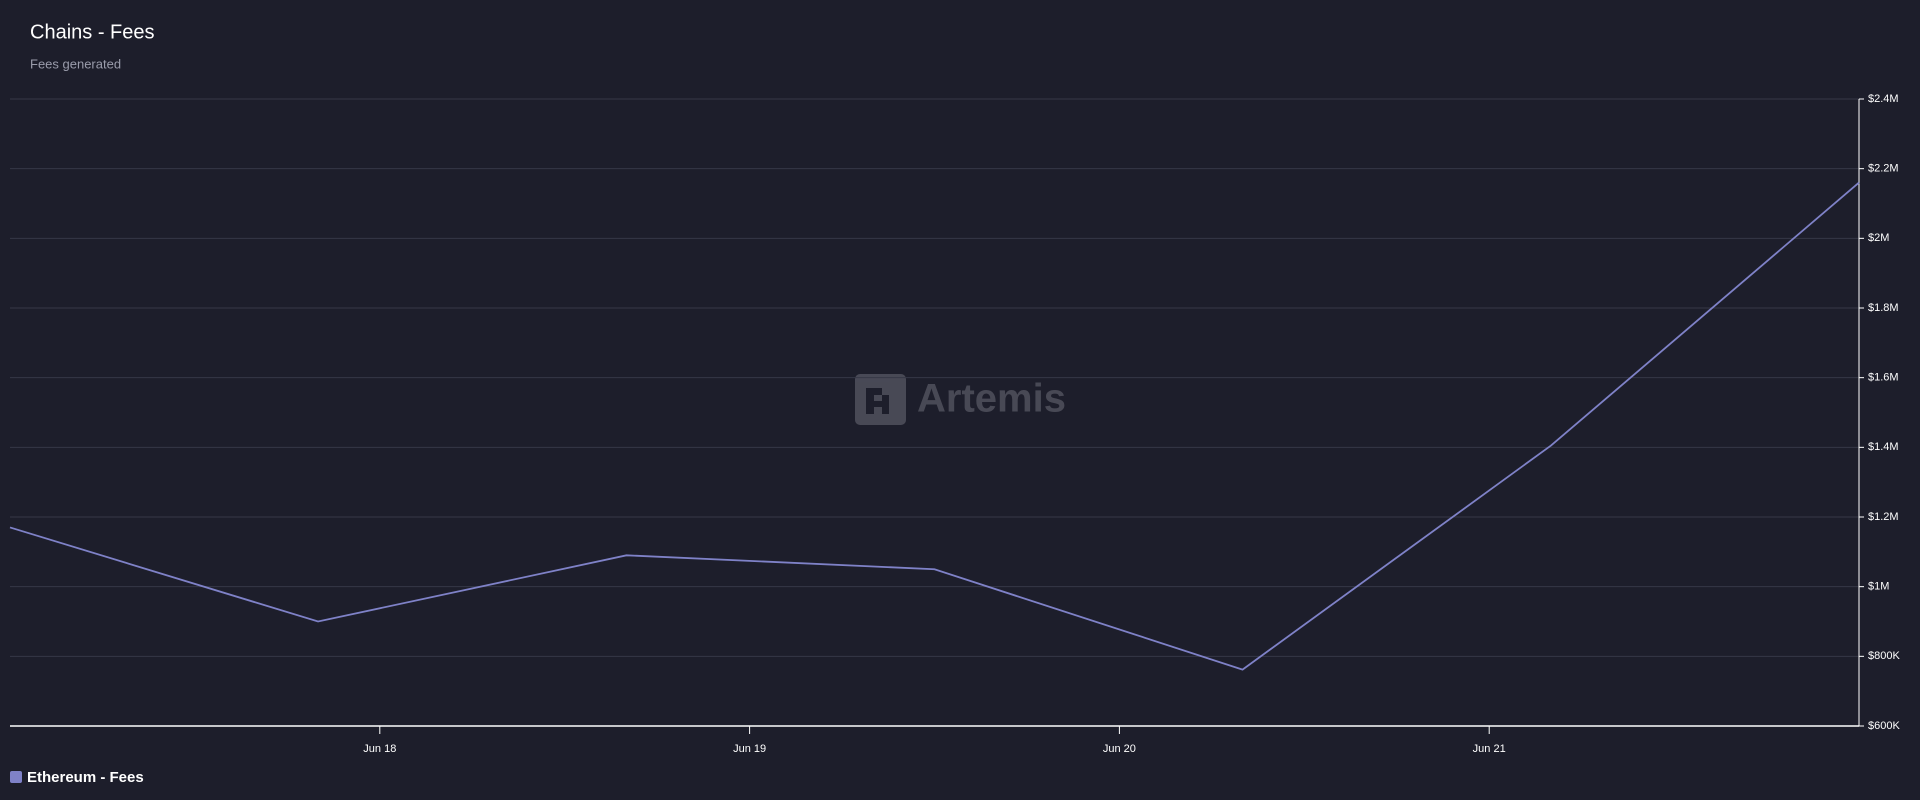 The image size is (1920, 800). What do you see at coordinates (1884, 656) in the screenshot?
I see `y-tick-label: $800K` at bounding box center [1884, 656].